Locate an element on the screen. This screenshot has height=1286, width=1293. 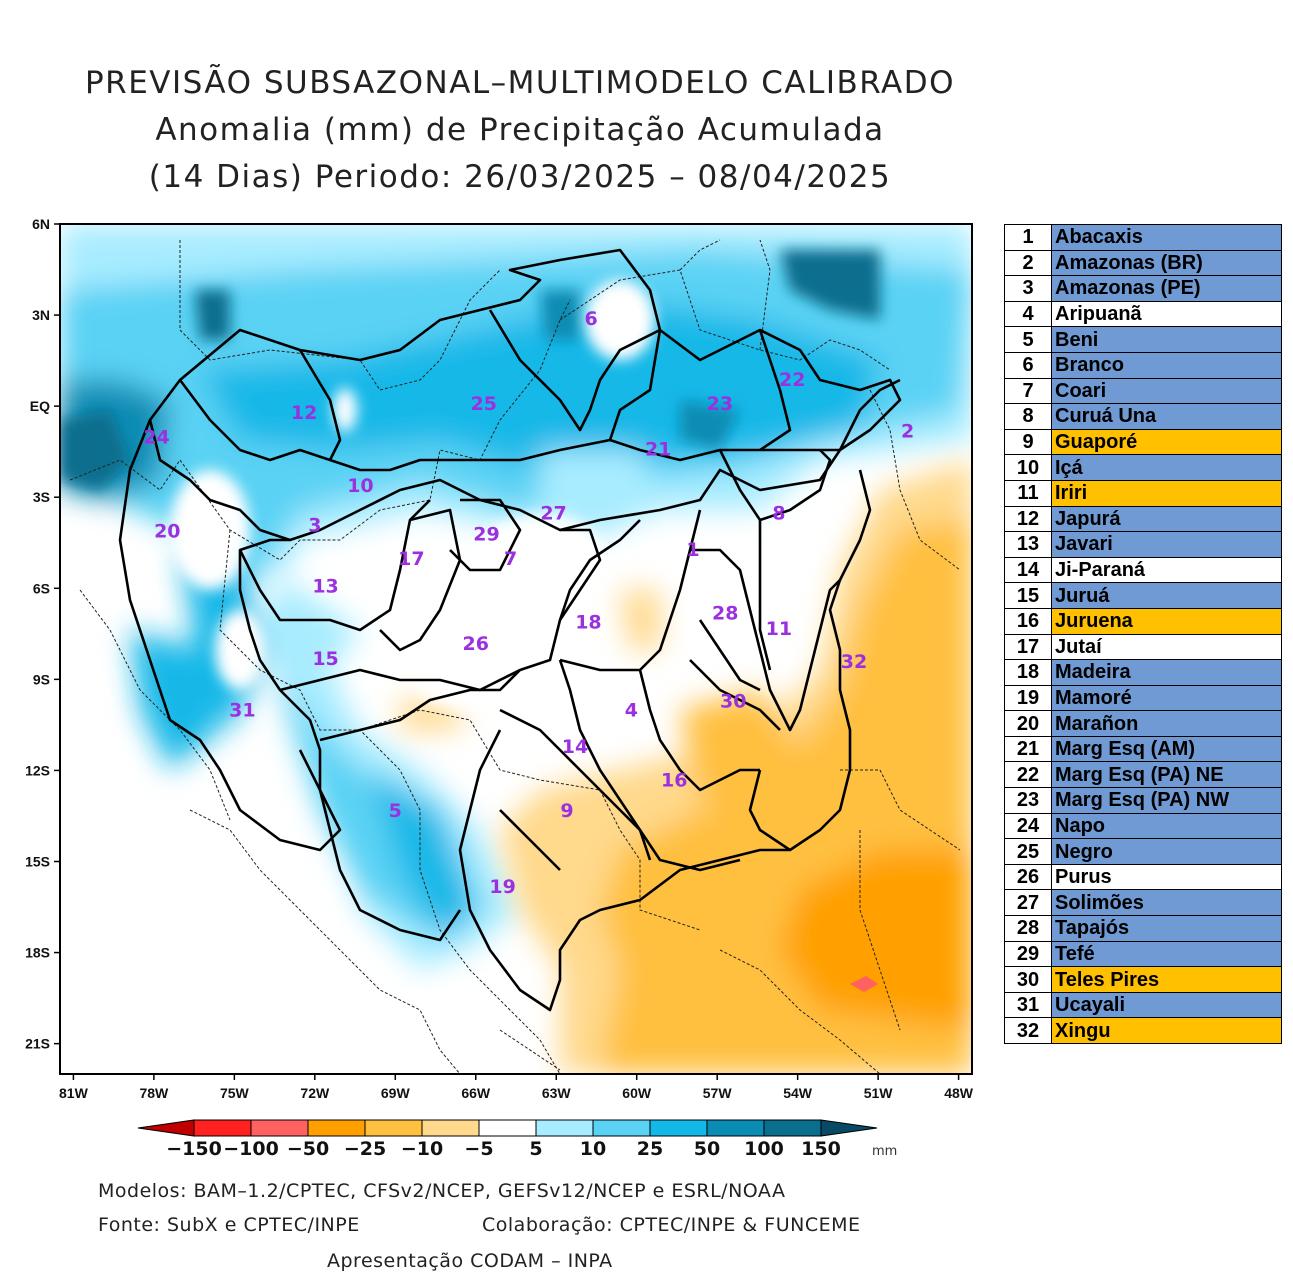
basin-number-label: 3 is located at coordinates (314, 526).